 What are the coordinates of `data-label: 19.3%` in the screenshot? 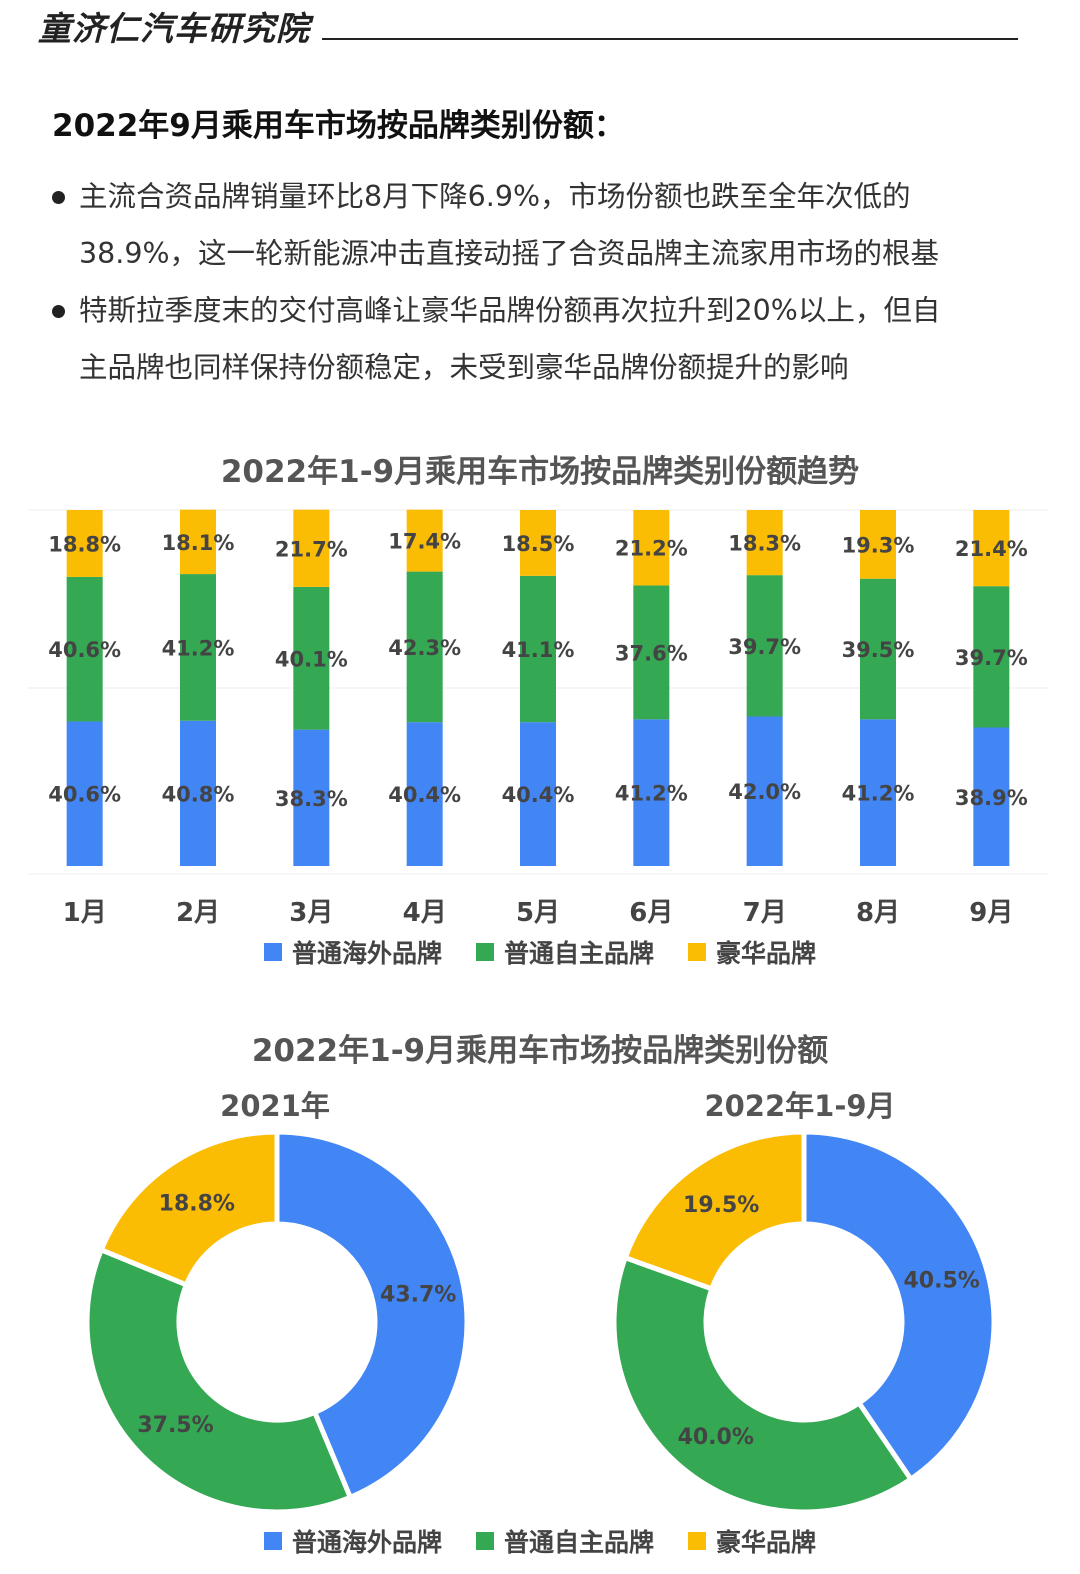 It's located at (878, 545).